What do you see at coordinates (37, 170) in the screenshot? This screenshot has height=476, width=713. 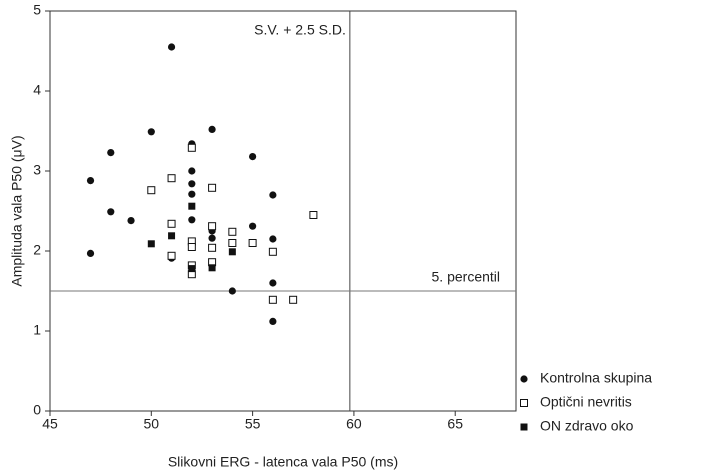 I see `y-tick-label: 3` at bounding box center [37, 170].